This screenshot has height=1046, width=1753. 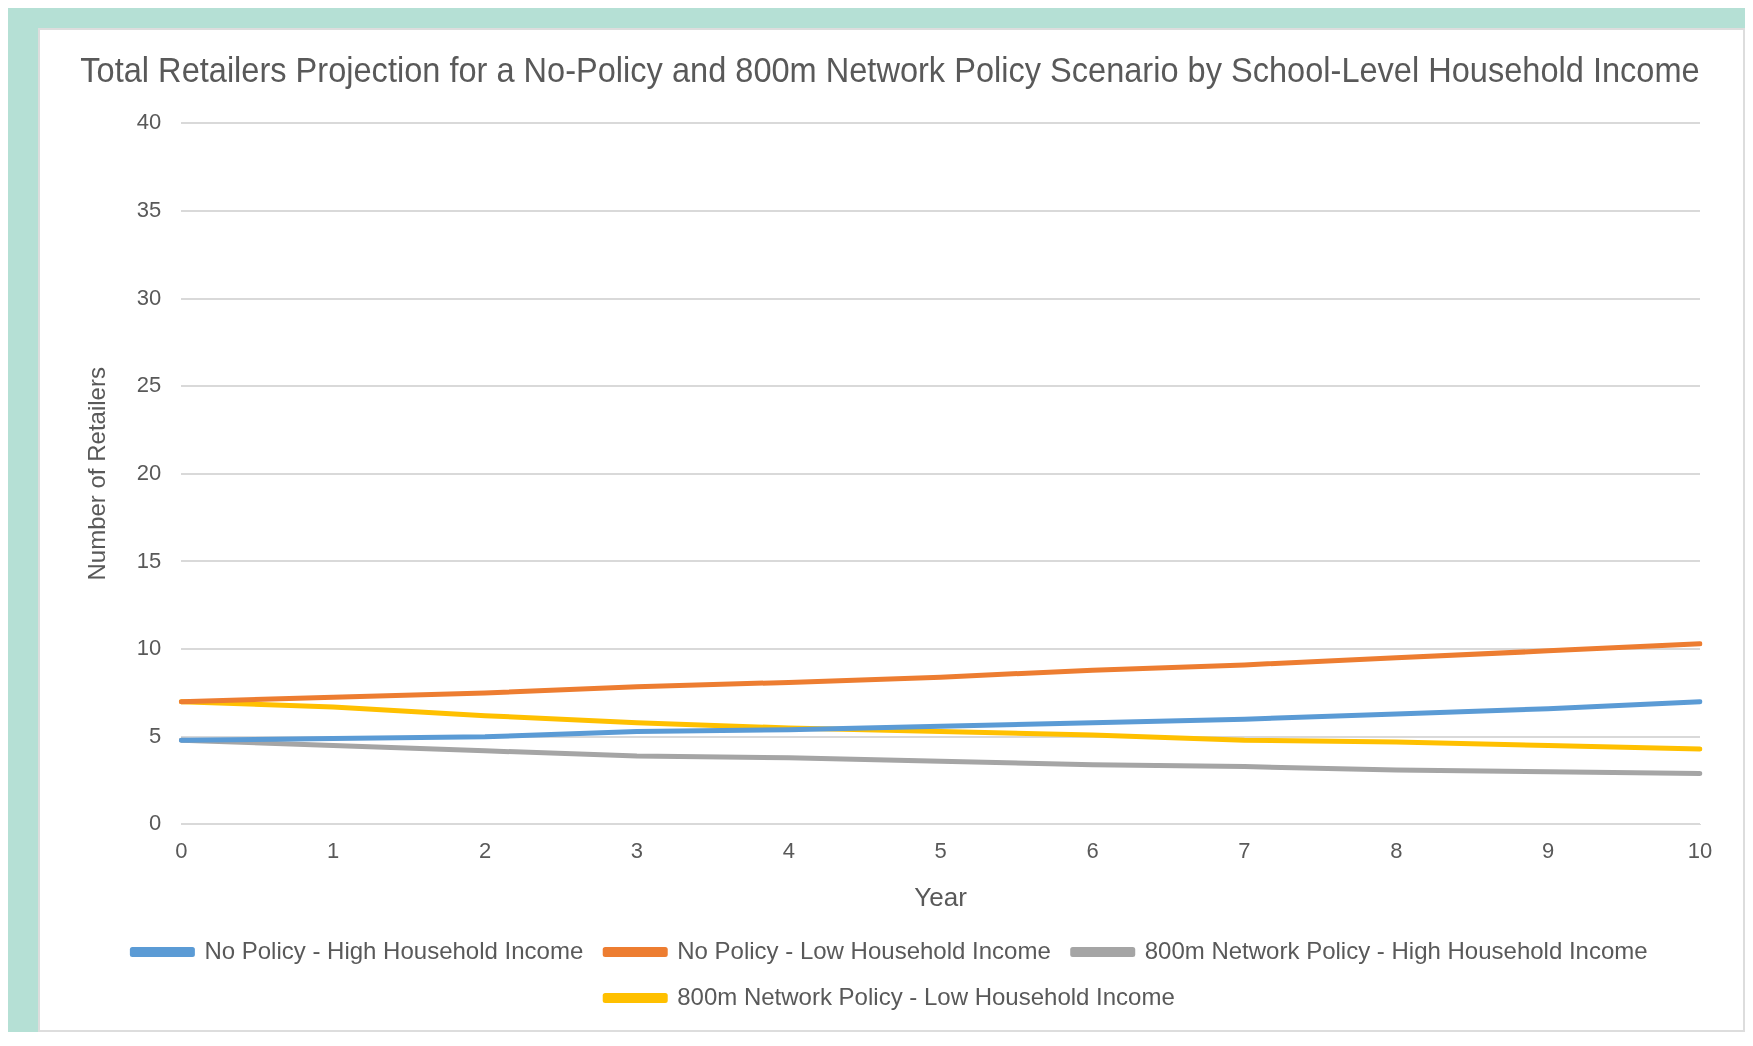 What do you see at coordinates (926, 996) in the screenshot?
I see `legend-label: 800m Network Policy - Low Household Income` at bounding box center [926, 996].